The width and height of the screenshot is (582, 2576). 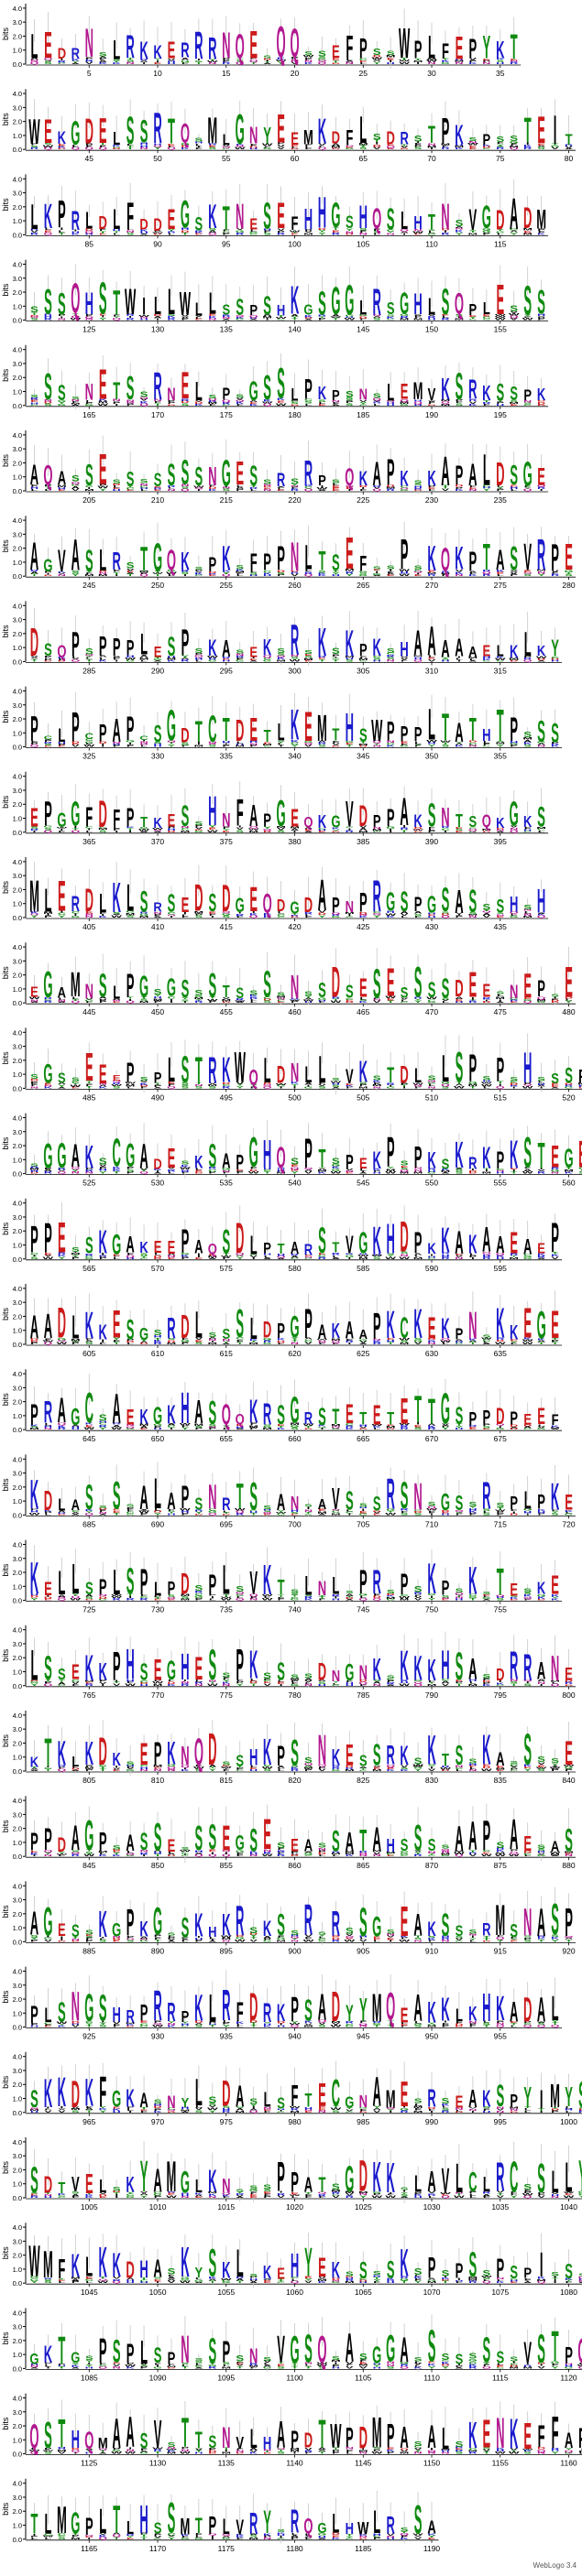 What do you see at coordinates (431, 756) in the screenshot?
I see `x-tick-label: 350` at bounding box center [431, 756].